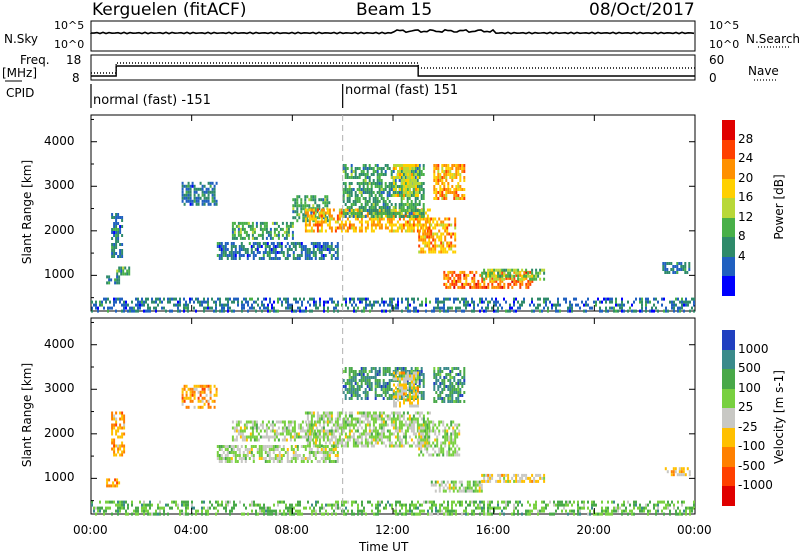 Image resolution: width=800 pixels, height=554 pixels. I want to click on x-tick-label-5: 20:00, so click(593, 530).